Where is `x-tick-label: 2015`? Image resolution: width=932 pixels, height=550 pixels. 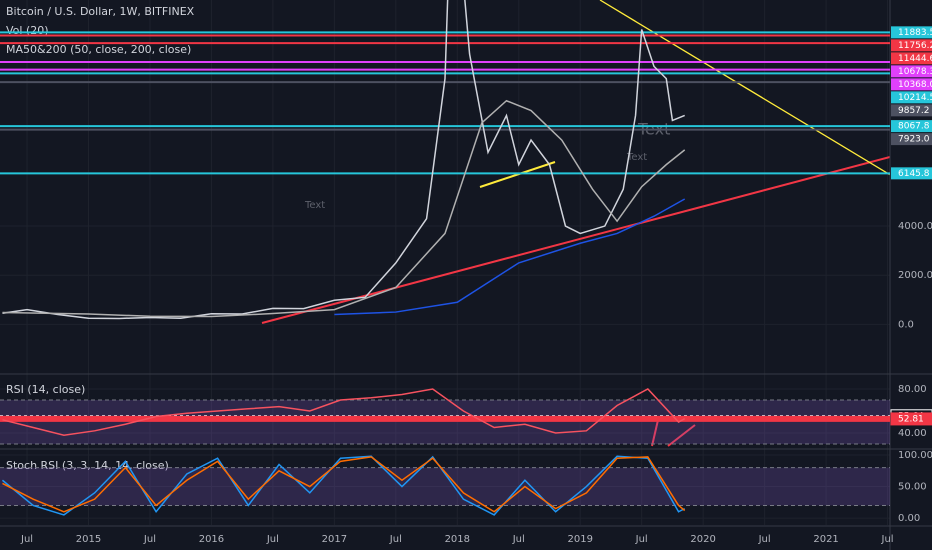 x-tick-label: 2015 is located at coordinates (88, 539).